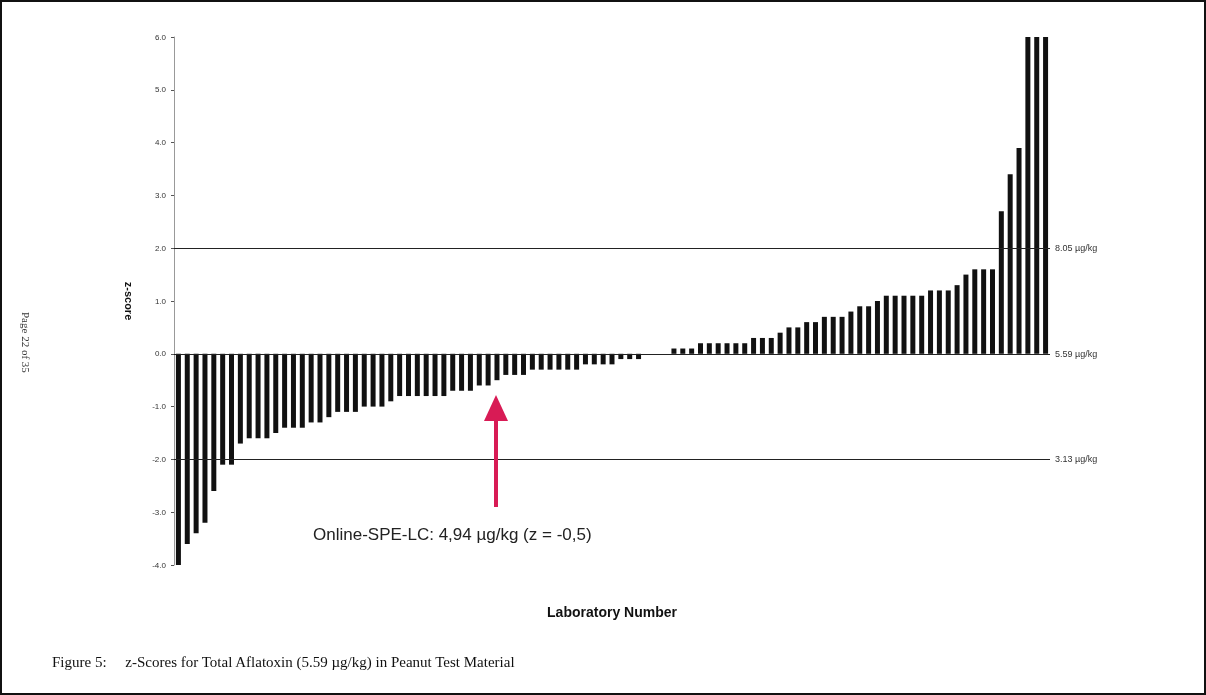 Image resolution: width=1206 pixels, height=695 pixels. Describe the element at coordinates (452, 535) in the screenshot. I see `annotation: Online-SPE-LC: 4,94 µg/kg (z = -0,5)` at that location.